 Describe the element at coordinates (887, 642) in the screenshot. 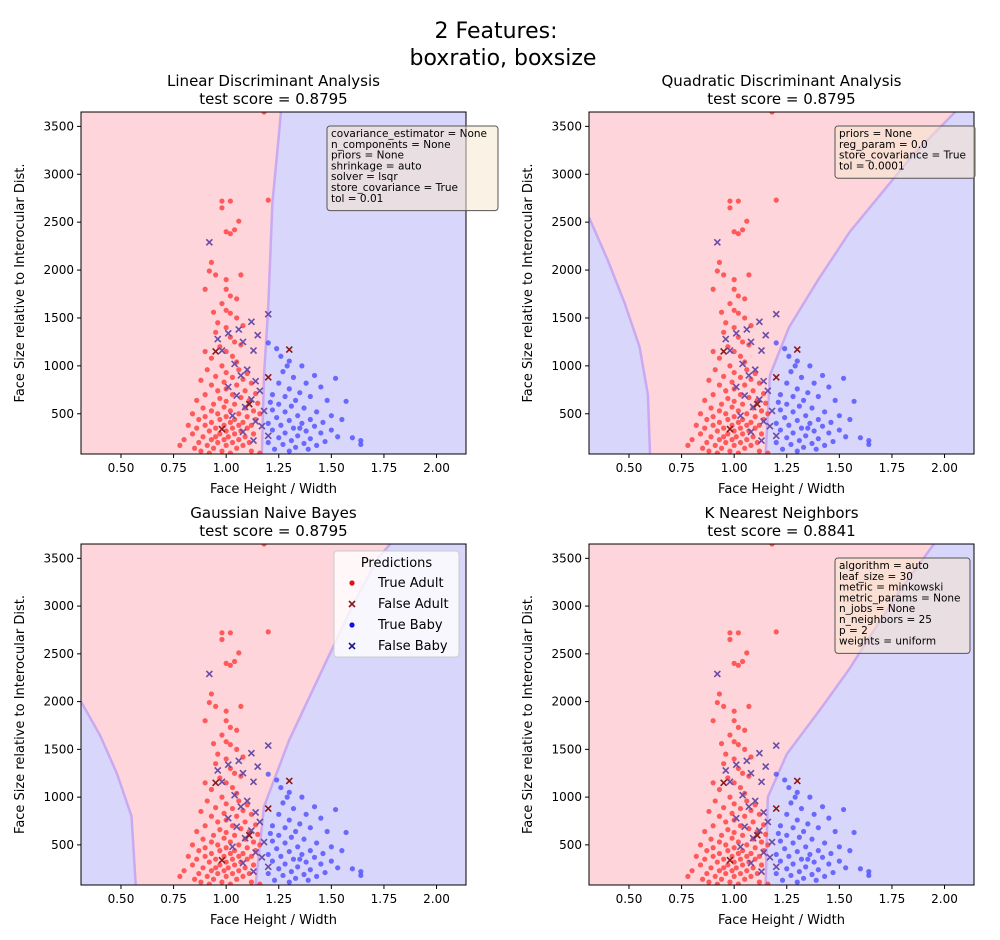

I see `param-text: weights = uniform` at that location.